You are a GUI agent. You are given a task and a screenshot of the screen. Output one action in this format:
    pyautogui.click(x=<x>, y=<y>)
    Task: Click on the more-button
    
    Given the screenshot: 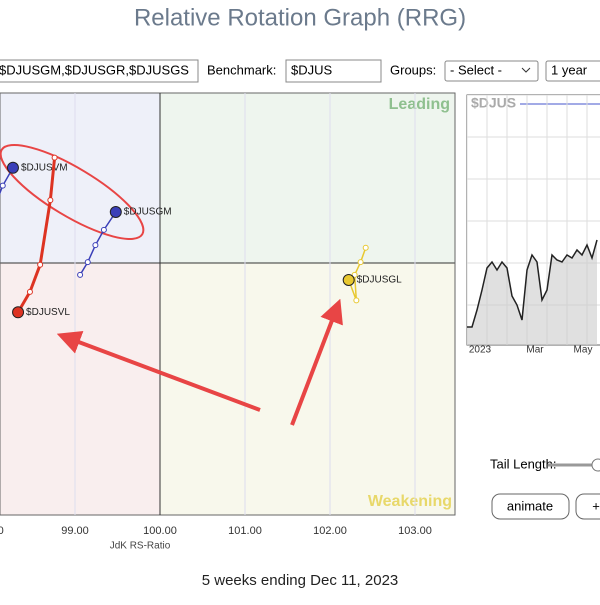 What is the action you would take?
    pyautogui.click(x=587, y=506)
    